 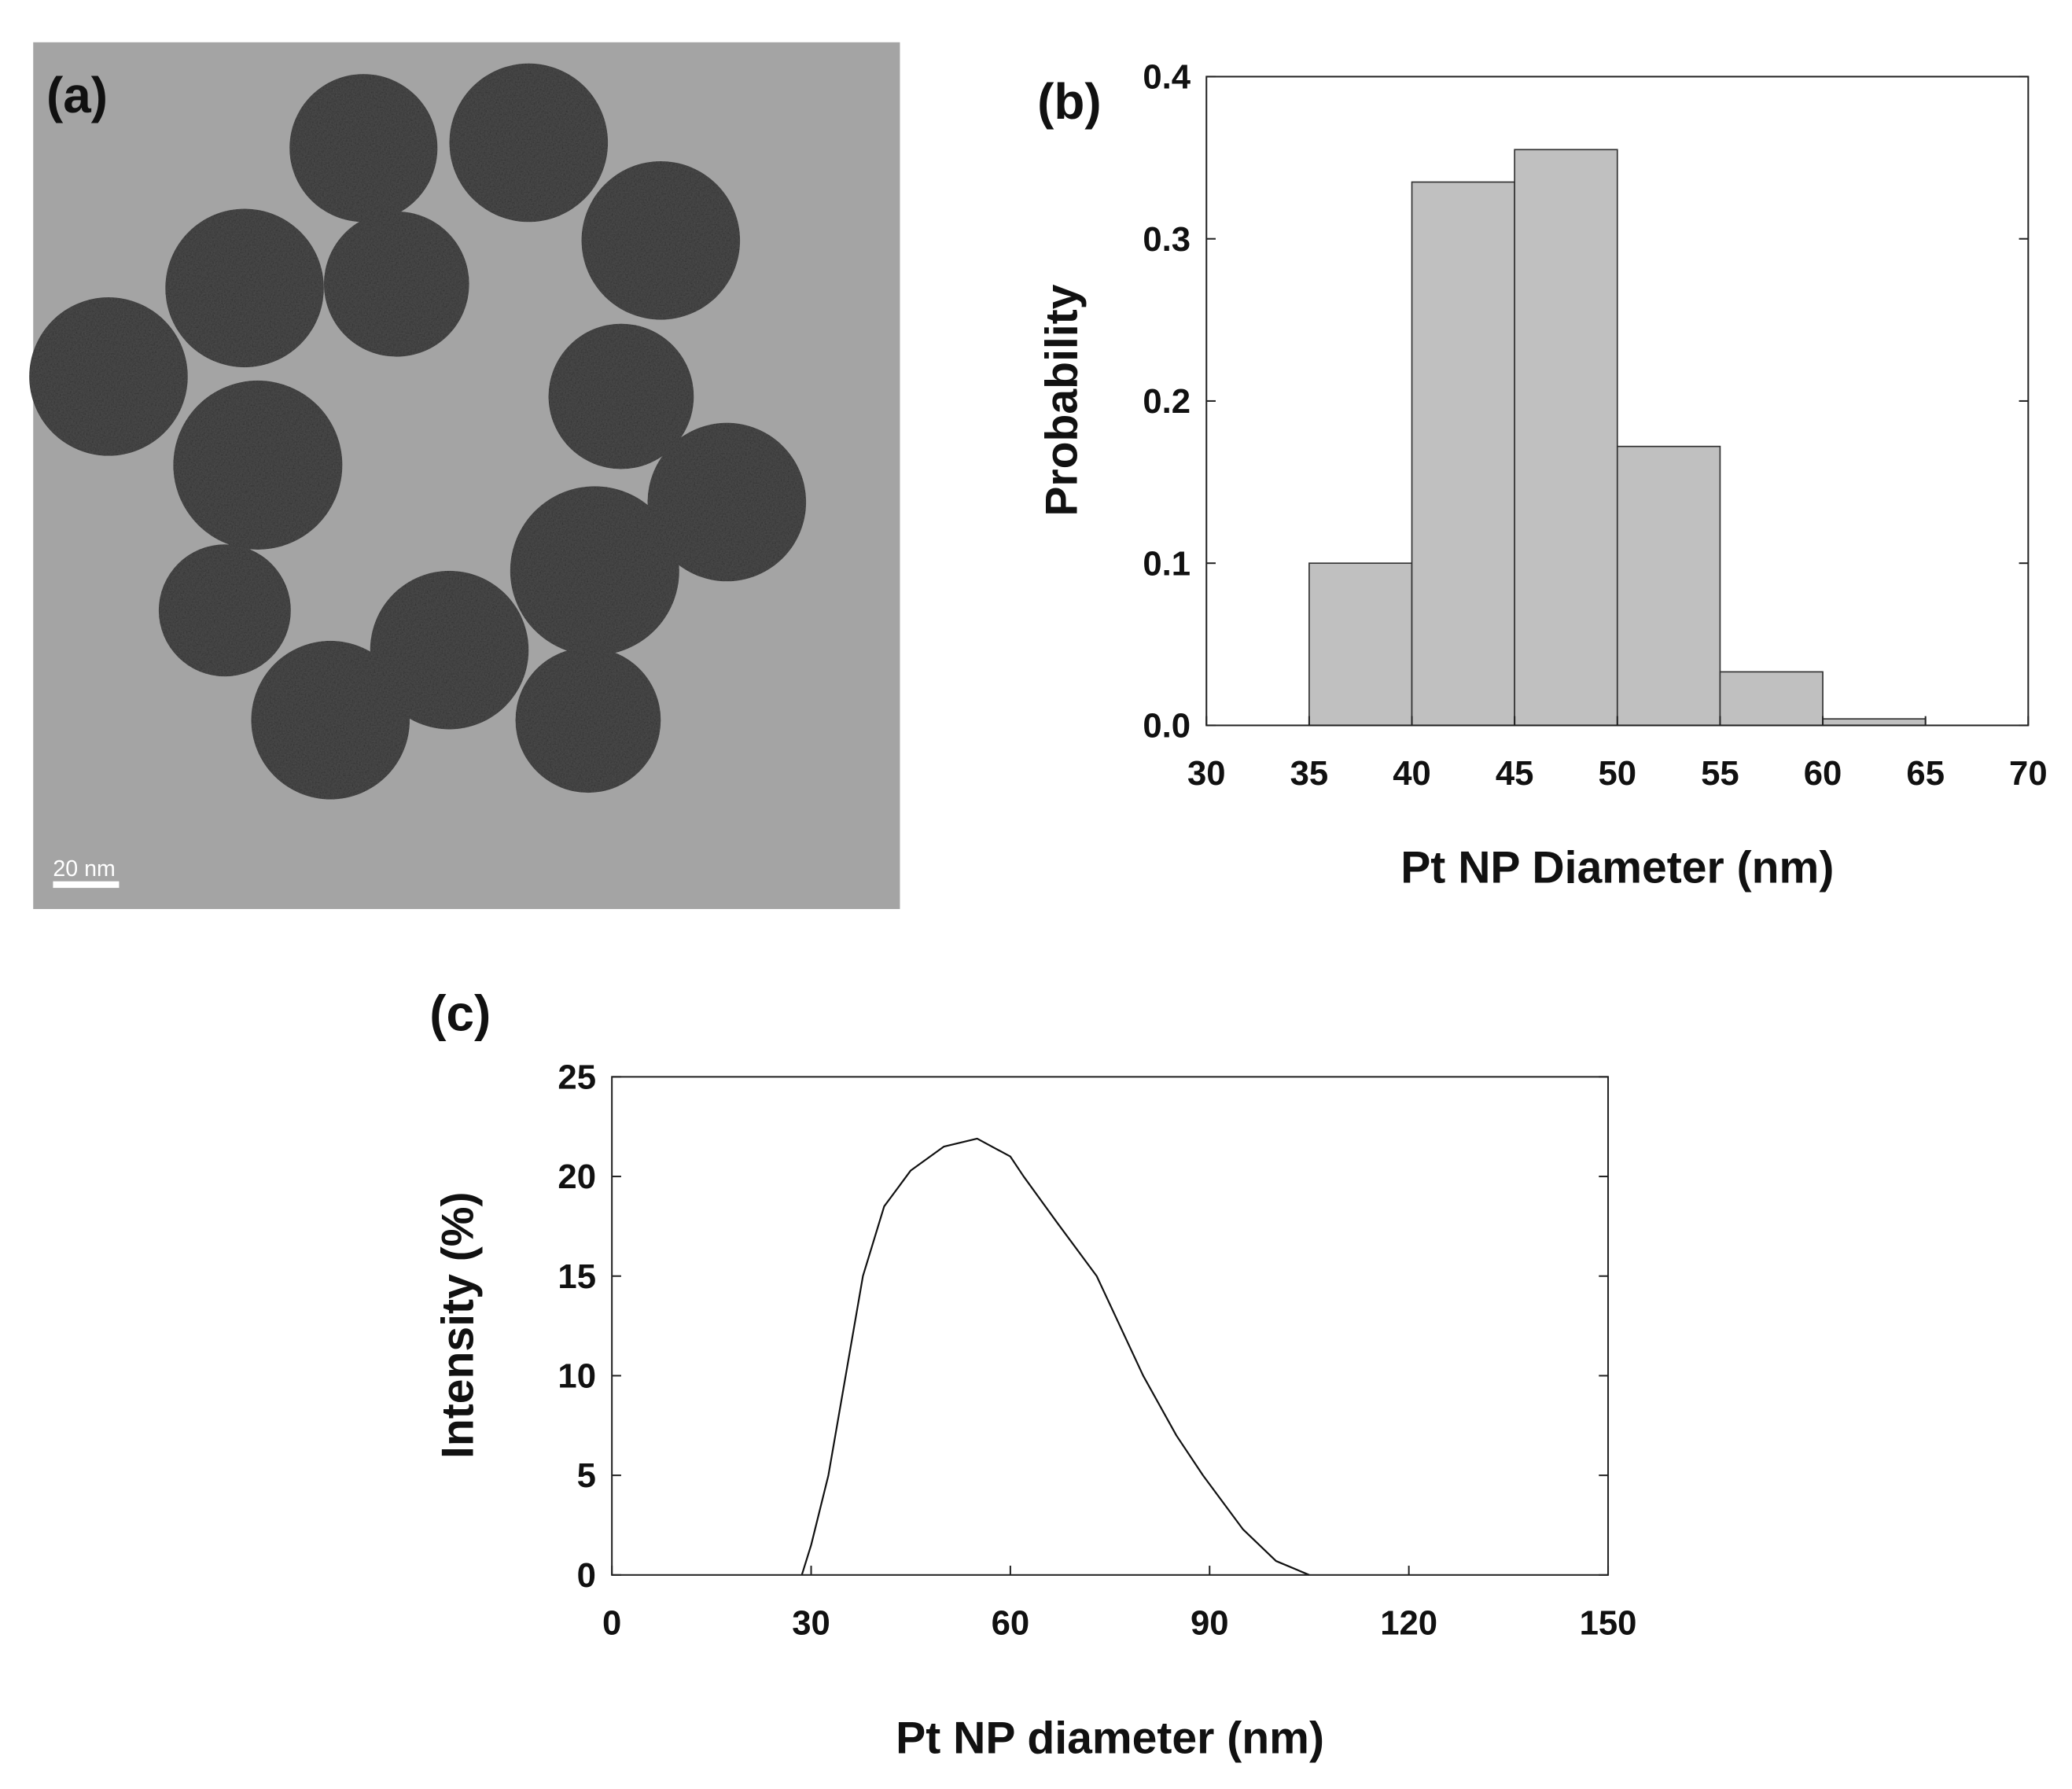 What do you see at coordinates (1167, 77) in the screenshot?
I see `y-tick-label: 0.4` at bounding box center [1167, 77].